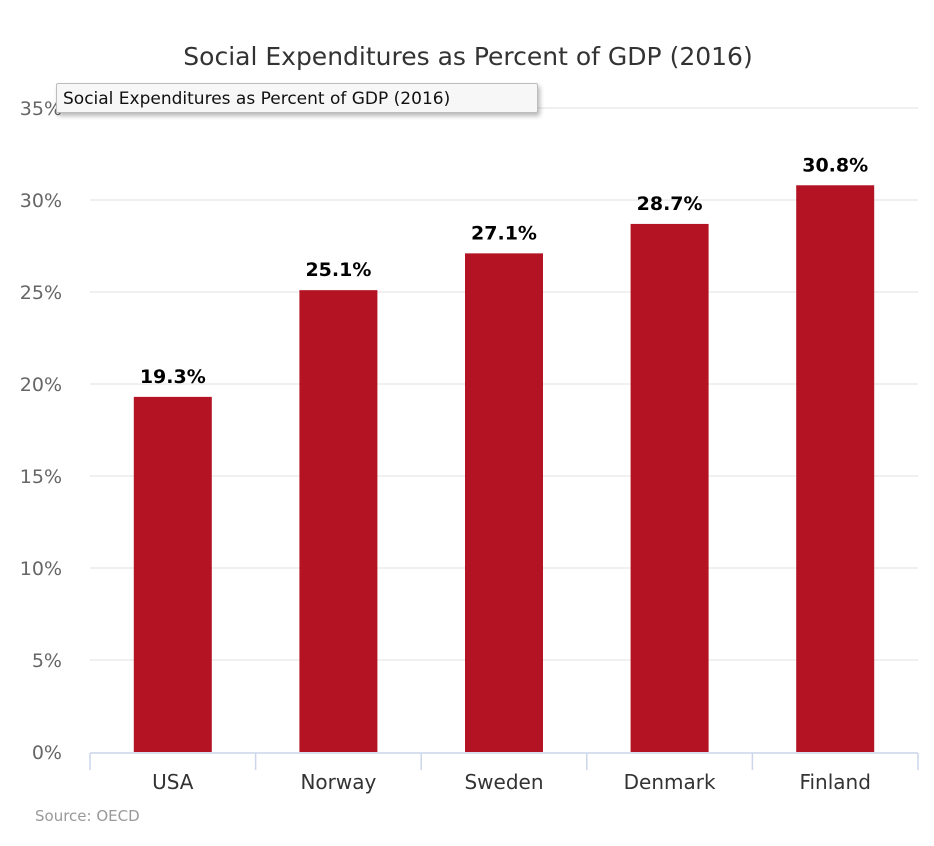 This screenshot has width=934, height=846. I want to click on bar-sweden, so click(504, 503).